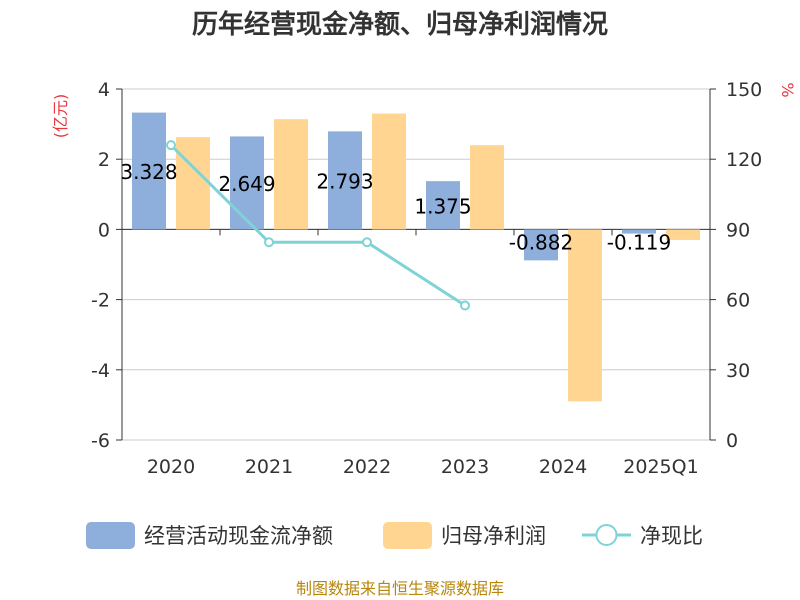  What do you see at coordinates (787, 89) in the screenshot?
I see `y-right-label: %` at bounding box center [787, 89].